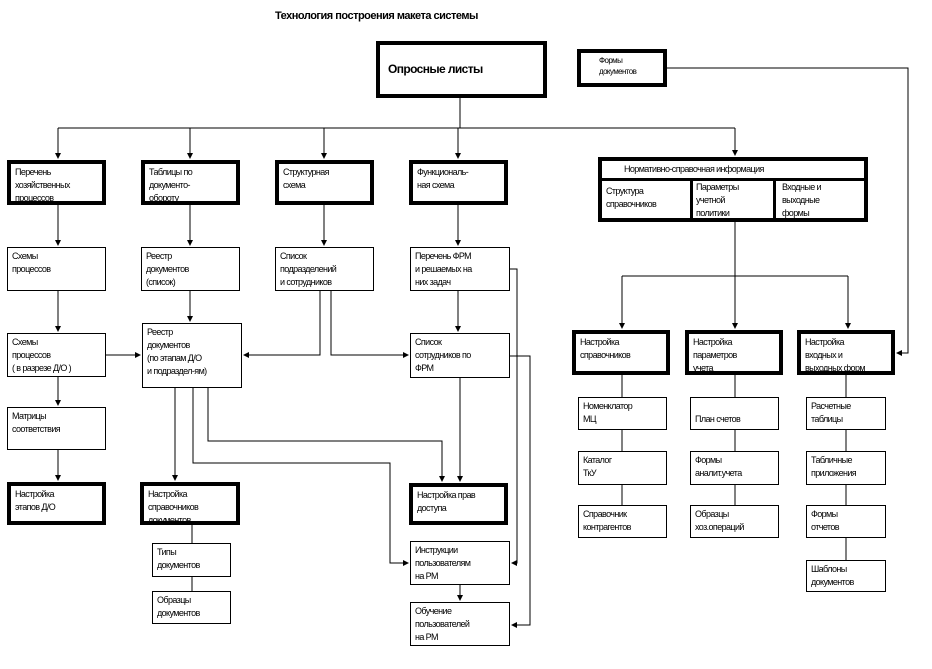 The width and height of the screenshot is (932, 669). Describe the element at coordinates (56, 355) in the screenshot. I see `box-process-schemes-do: Схемы процессов ( в разрезе Д/О )` at that location.